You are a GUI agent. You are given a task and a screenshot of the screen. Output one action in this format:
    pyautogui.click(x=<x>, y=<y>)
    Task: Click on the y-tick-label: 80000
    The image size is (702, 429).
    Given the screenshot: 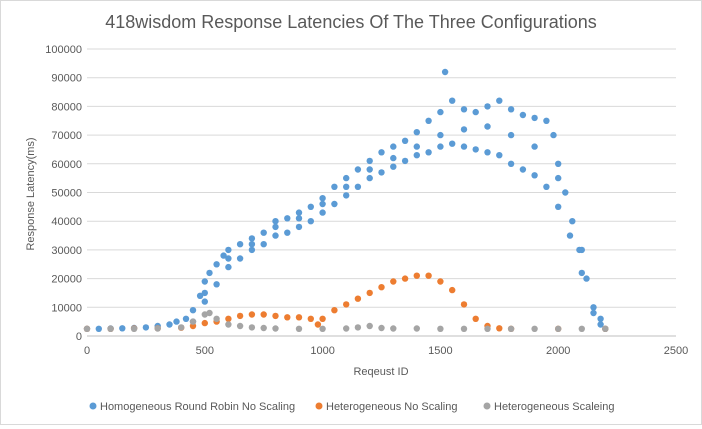 What is the action you would take?
    pyautogui.click(x=66, y=107)
    